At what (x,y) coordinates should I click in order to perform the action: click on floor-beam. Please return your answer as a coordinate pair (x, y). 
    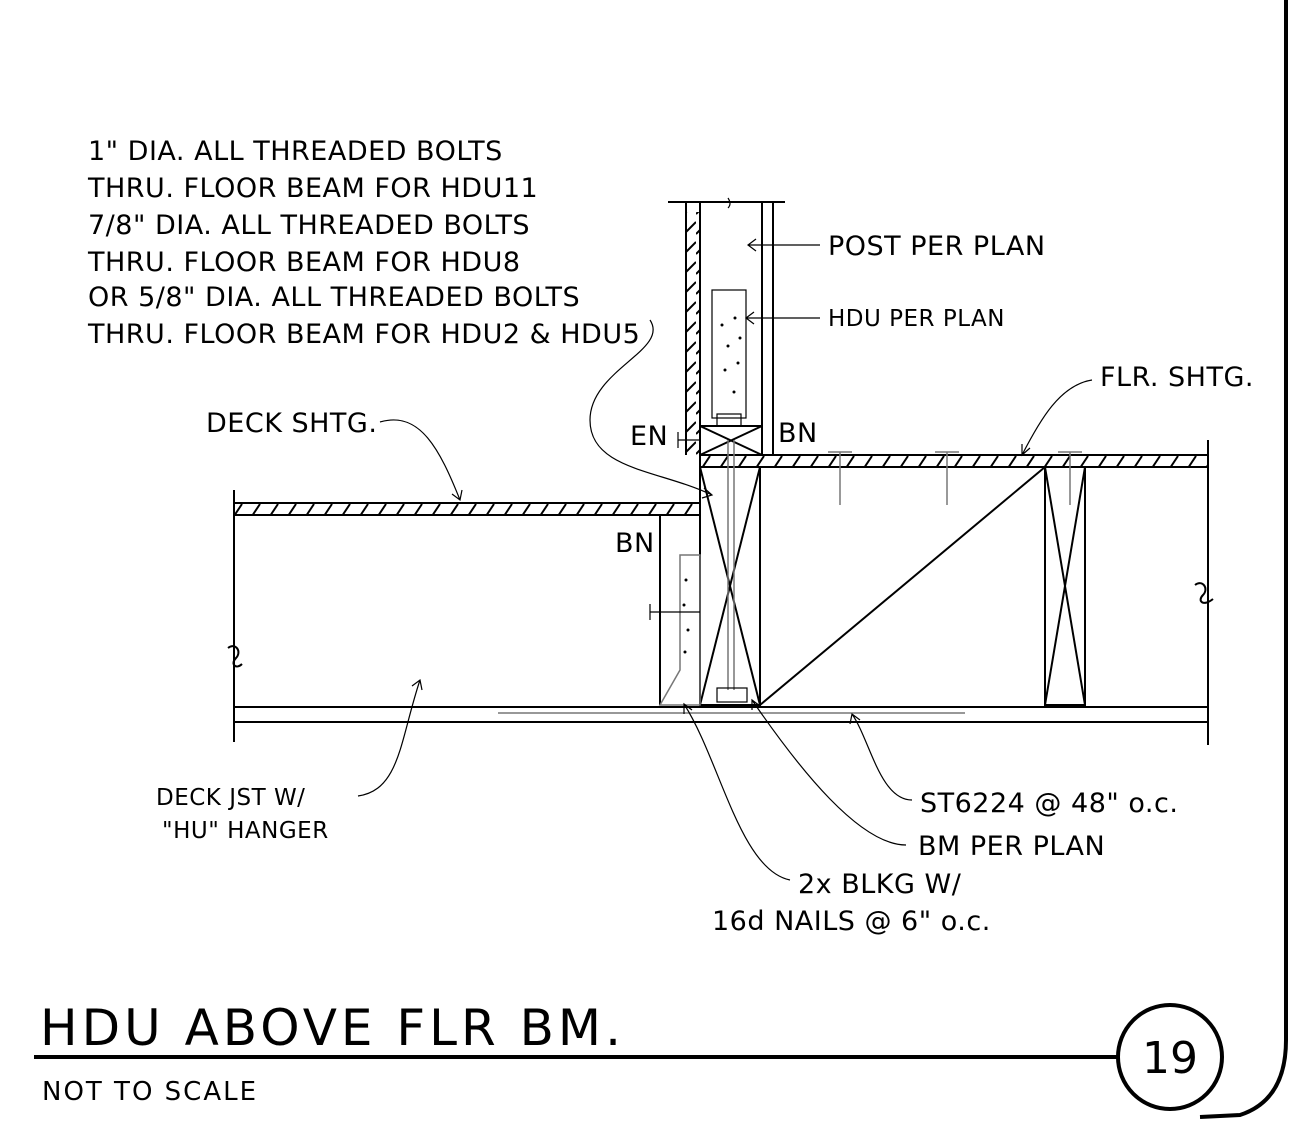
    Looking at the image, I should click on (892, 573).